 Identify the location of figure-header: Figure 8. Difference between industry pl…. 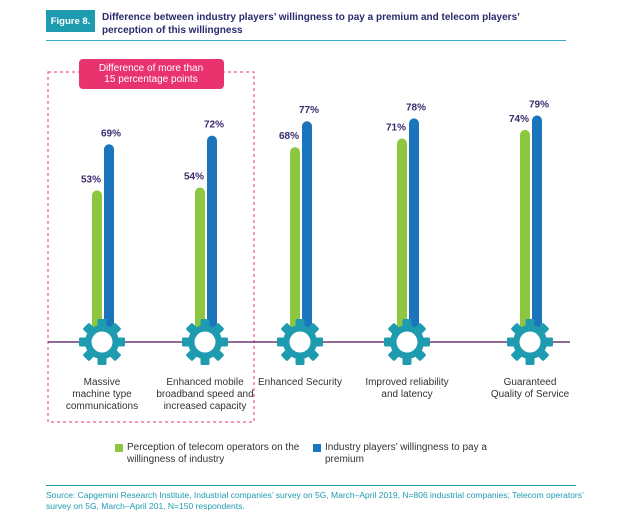
(306, 25).